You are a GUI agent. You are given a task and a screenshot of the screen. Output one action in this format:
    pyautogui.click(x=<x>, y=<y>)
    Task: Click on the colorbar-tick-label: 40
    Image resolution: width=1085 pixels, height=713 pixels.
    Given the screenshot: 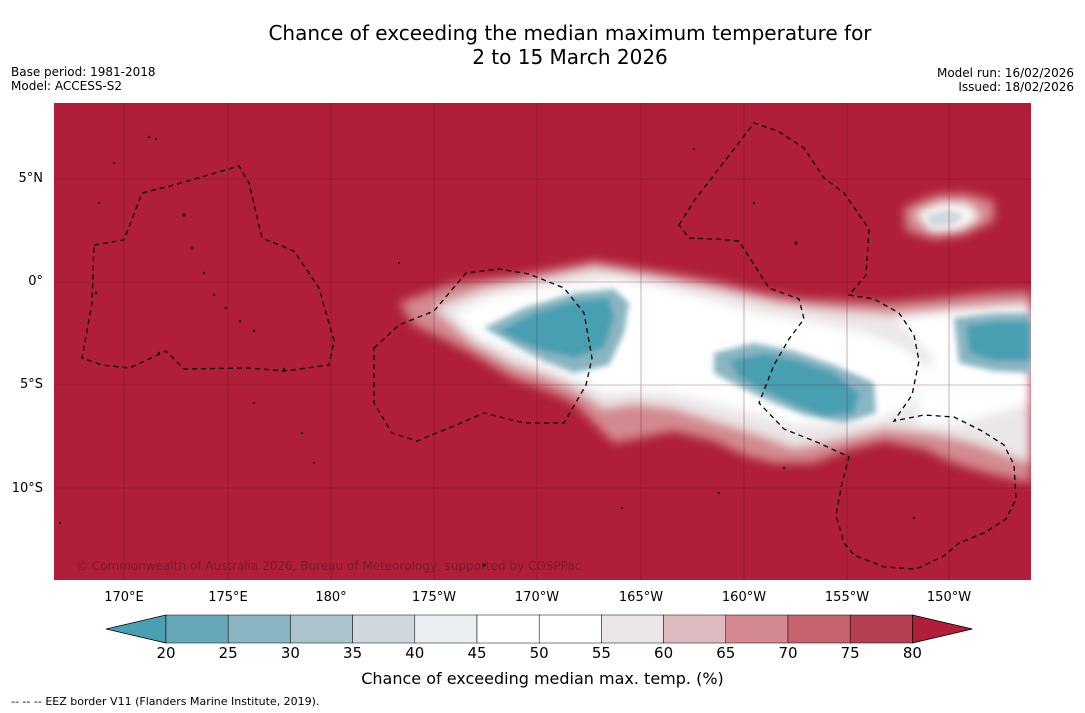 What is the action you would take?
    pyautogui.click(x=415, y=653)
    